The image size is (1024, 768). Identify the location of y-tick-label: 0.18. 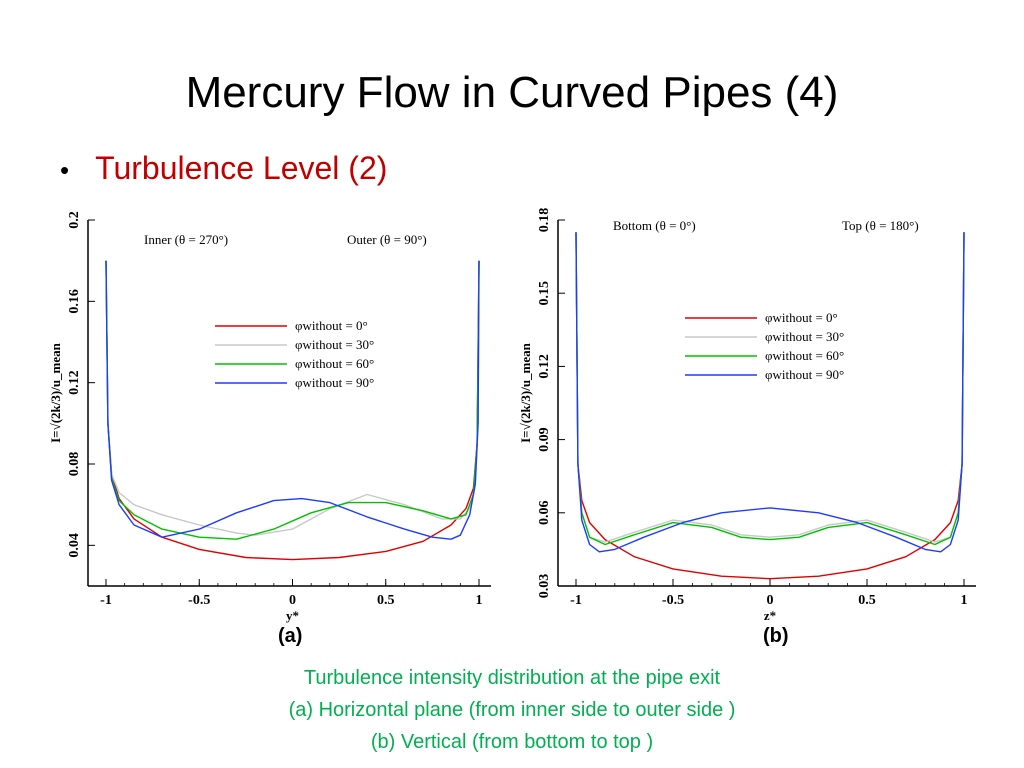
(544, 220).